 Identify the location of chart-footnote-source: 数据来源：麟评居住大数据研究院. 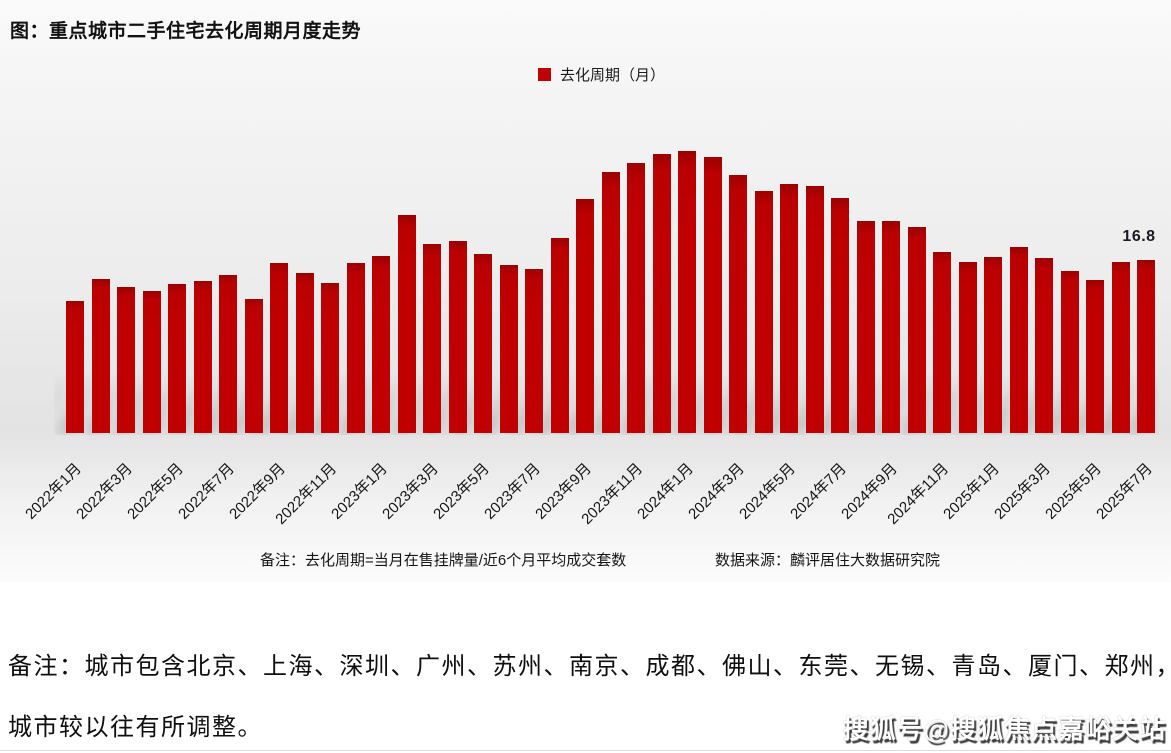
(828, 560).